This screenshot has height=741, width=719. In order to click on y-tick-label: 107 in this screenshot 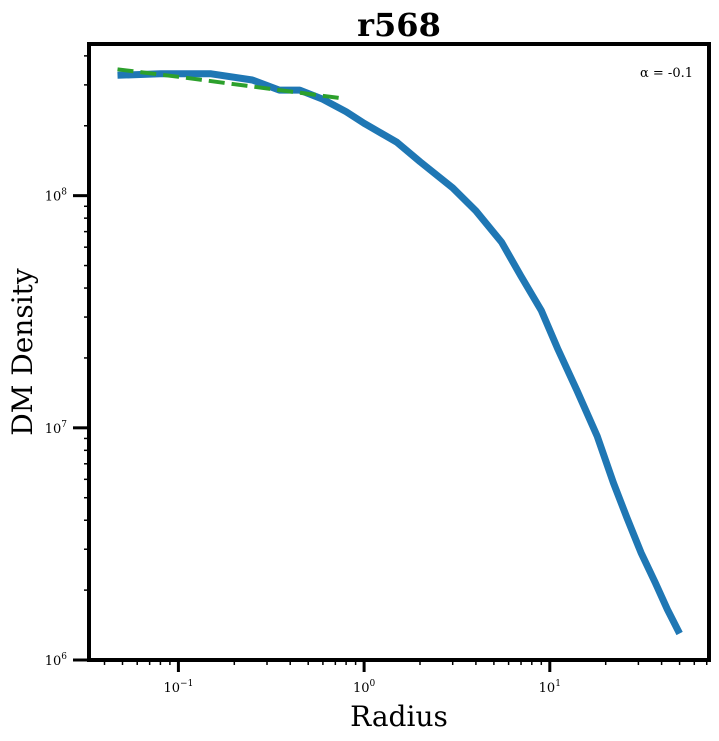, I will do `click(56, 428)`.